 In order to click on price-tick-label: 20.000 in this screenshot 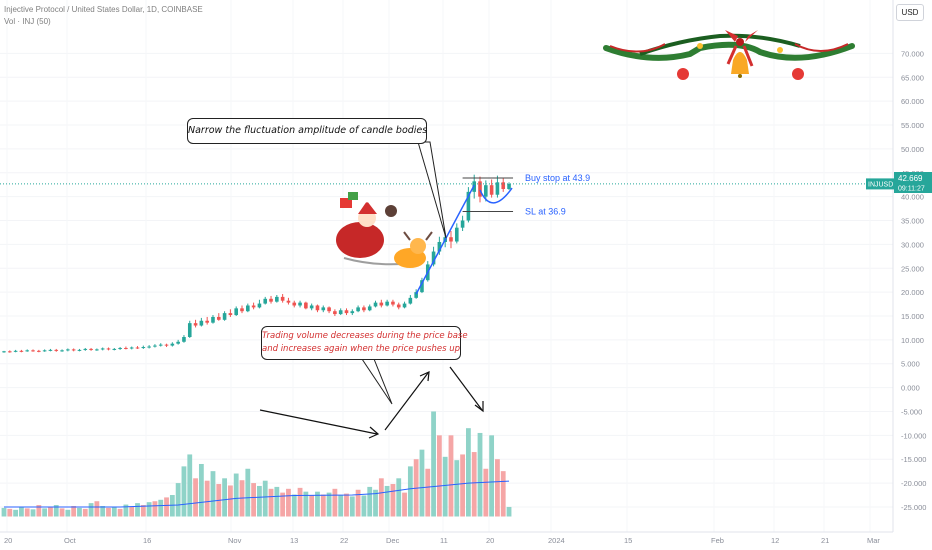, I will do `click(912, 292)`.